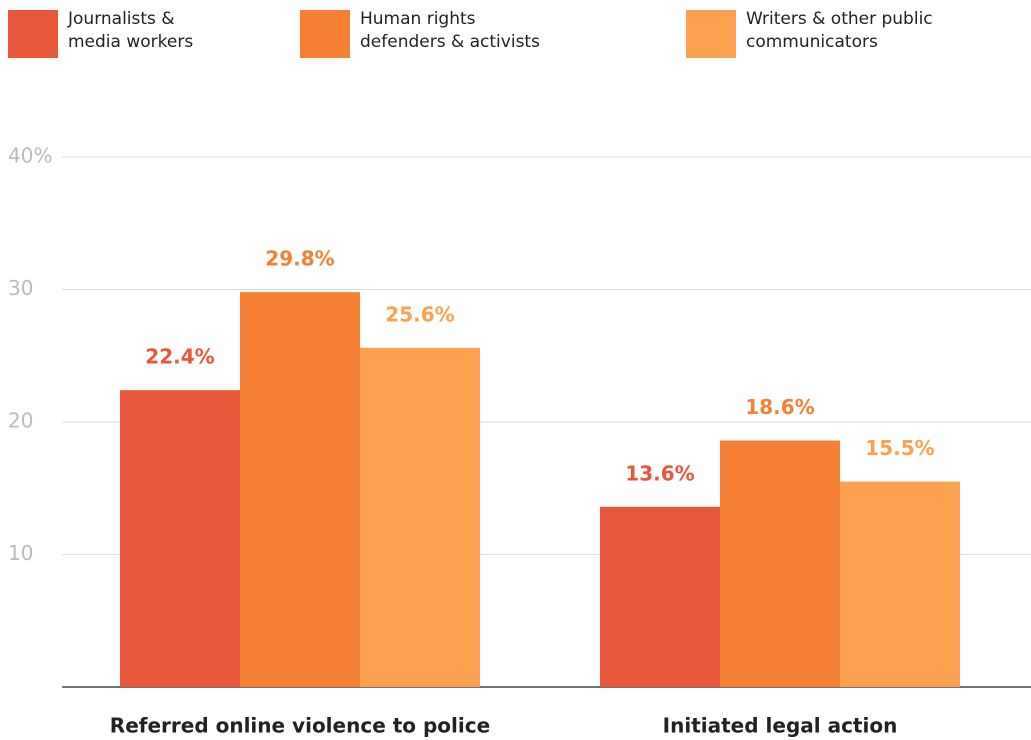  I want to click on legend-item: Human rights defenders & activists, so click(427, 33).